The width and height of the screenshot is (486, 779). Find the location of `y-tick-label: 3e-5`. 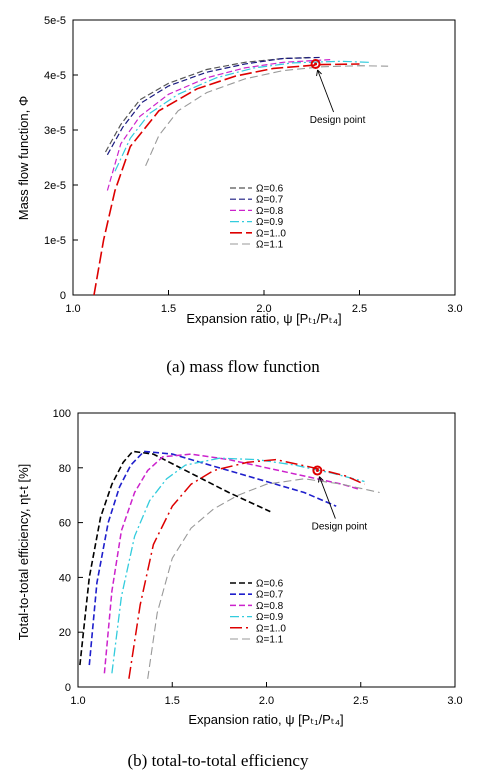

y-tick-label: 3e-5 is located at coordinates (55, 131).